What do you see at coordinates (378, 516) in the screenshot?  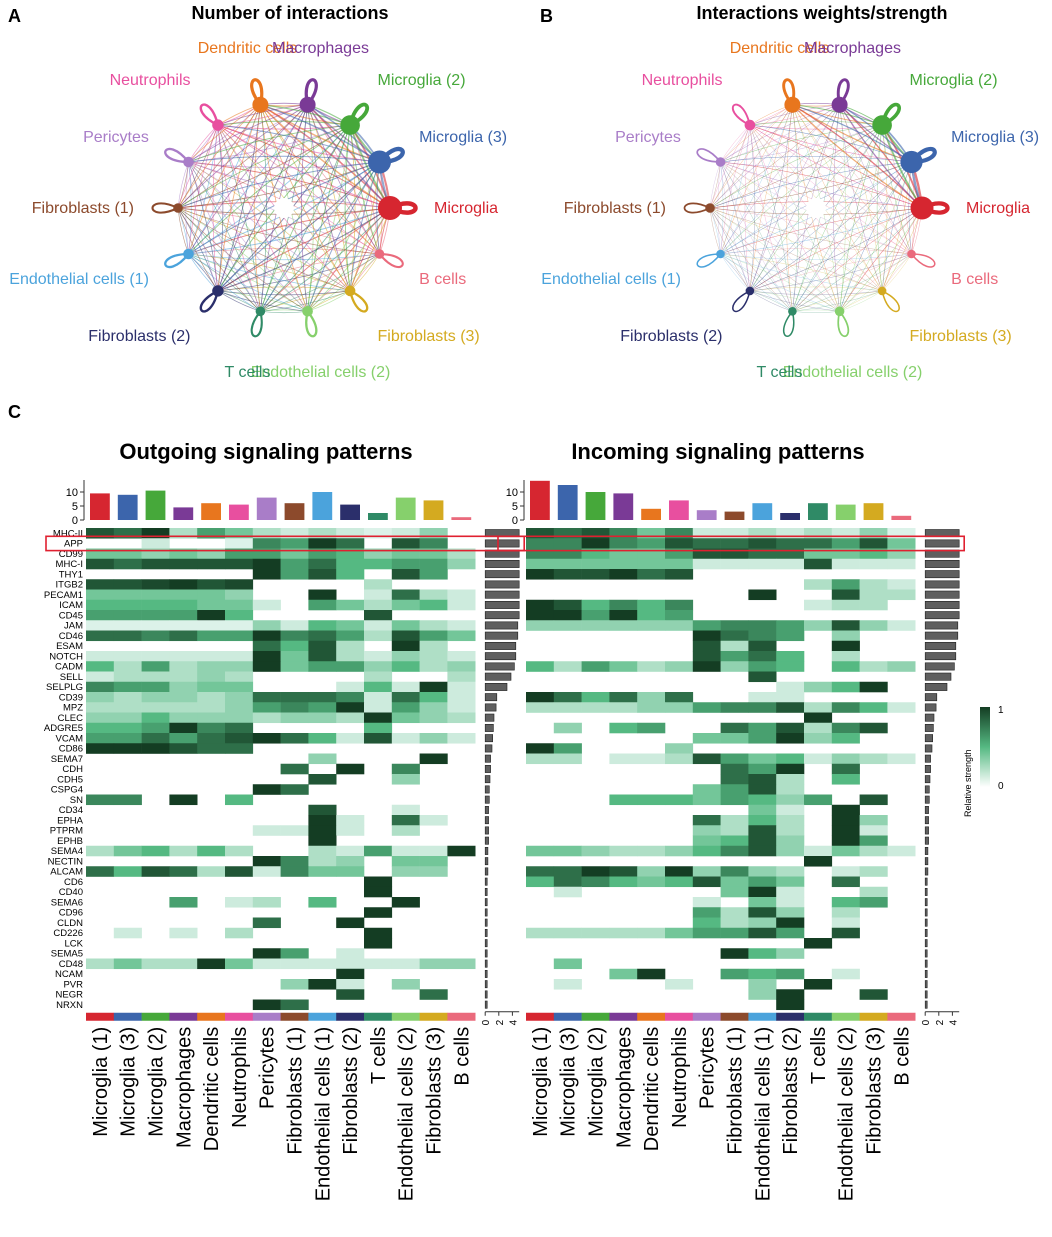 I see `top-bar-t-cells` at bounding box center [378, 516].